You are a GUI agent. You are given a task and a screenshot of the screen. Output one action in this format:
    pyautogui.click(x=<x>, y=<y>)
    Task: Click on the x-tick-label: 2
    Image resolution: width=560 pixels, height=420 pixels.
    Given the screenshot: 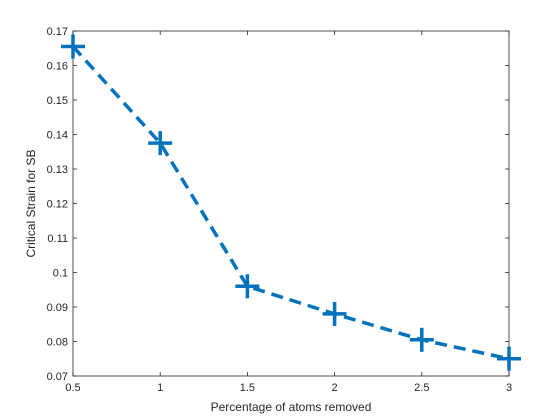 What is the action you would take?
    pyautogui.click(x=335, y=388)
    